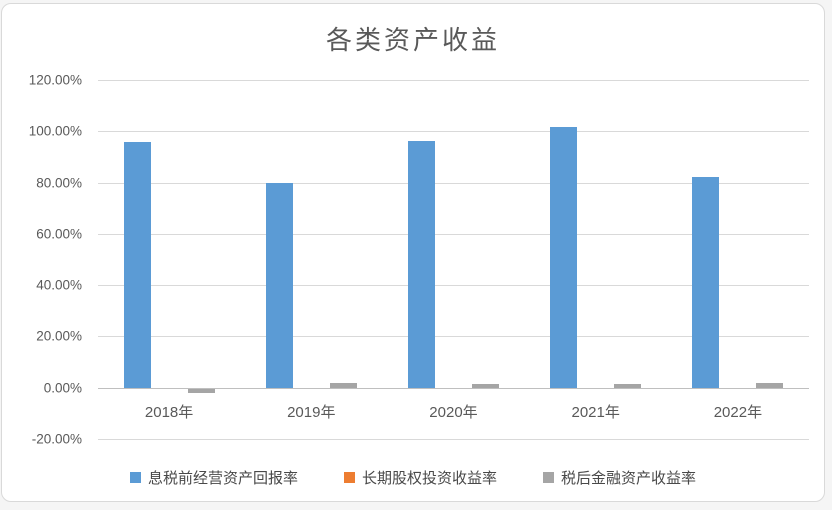  Describe the element at coordinates (629, 477) in the screenshot. I see `legend-label: 税后金融资产收益率` at that location.